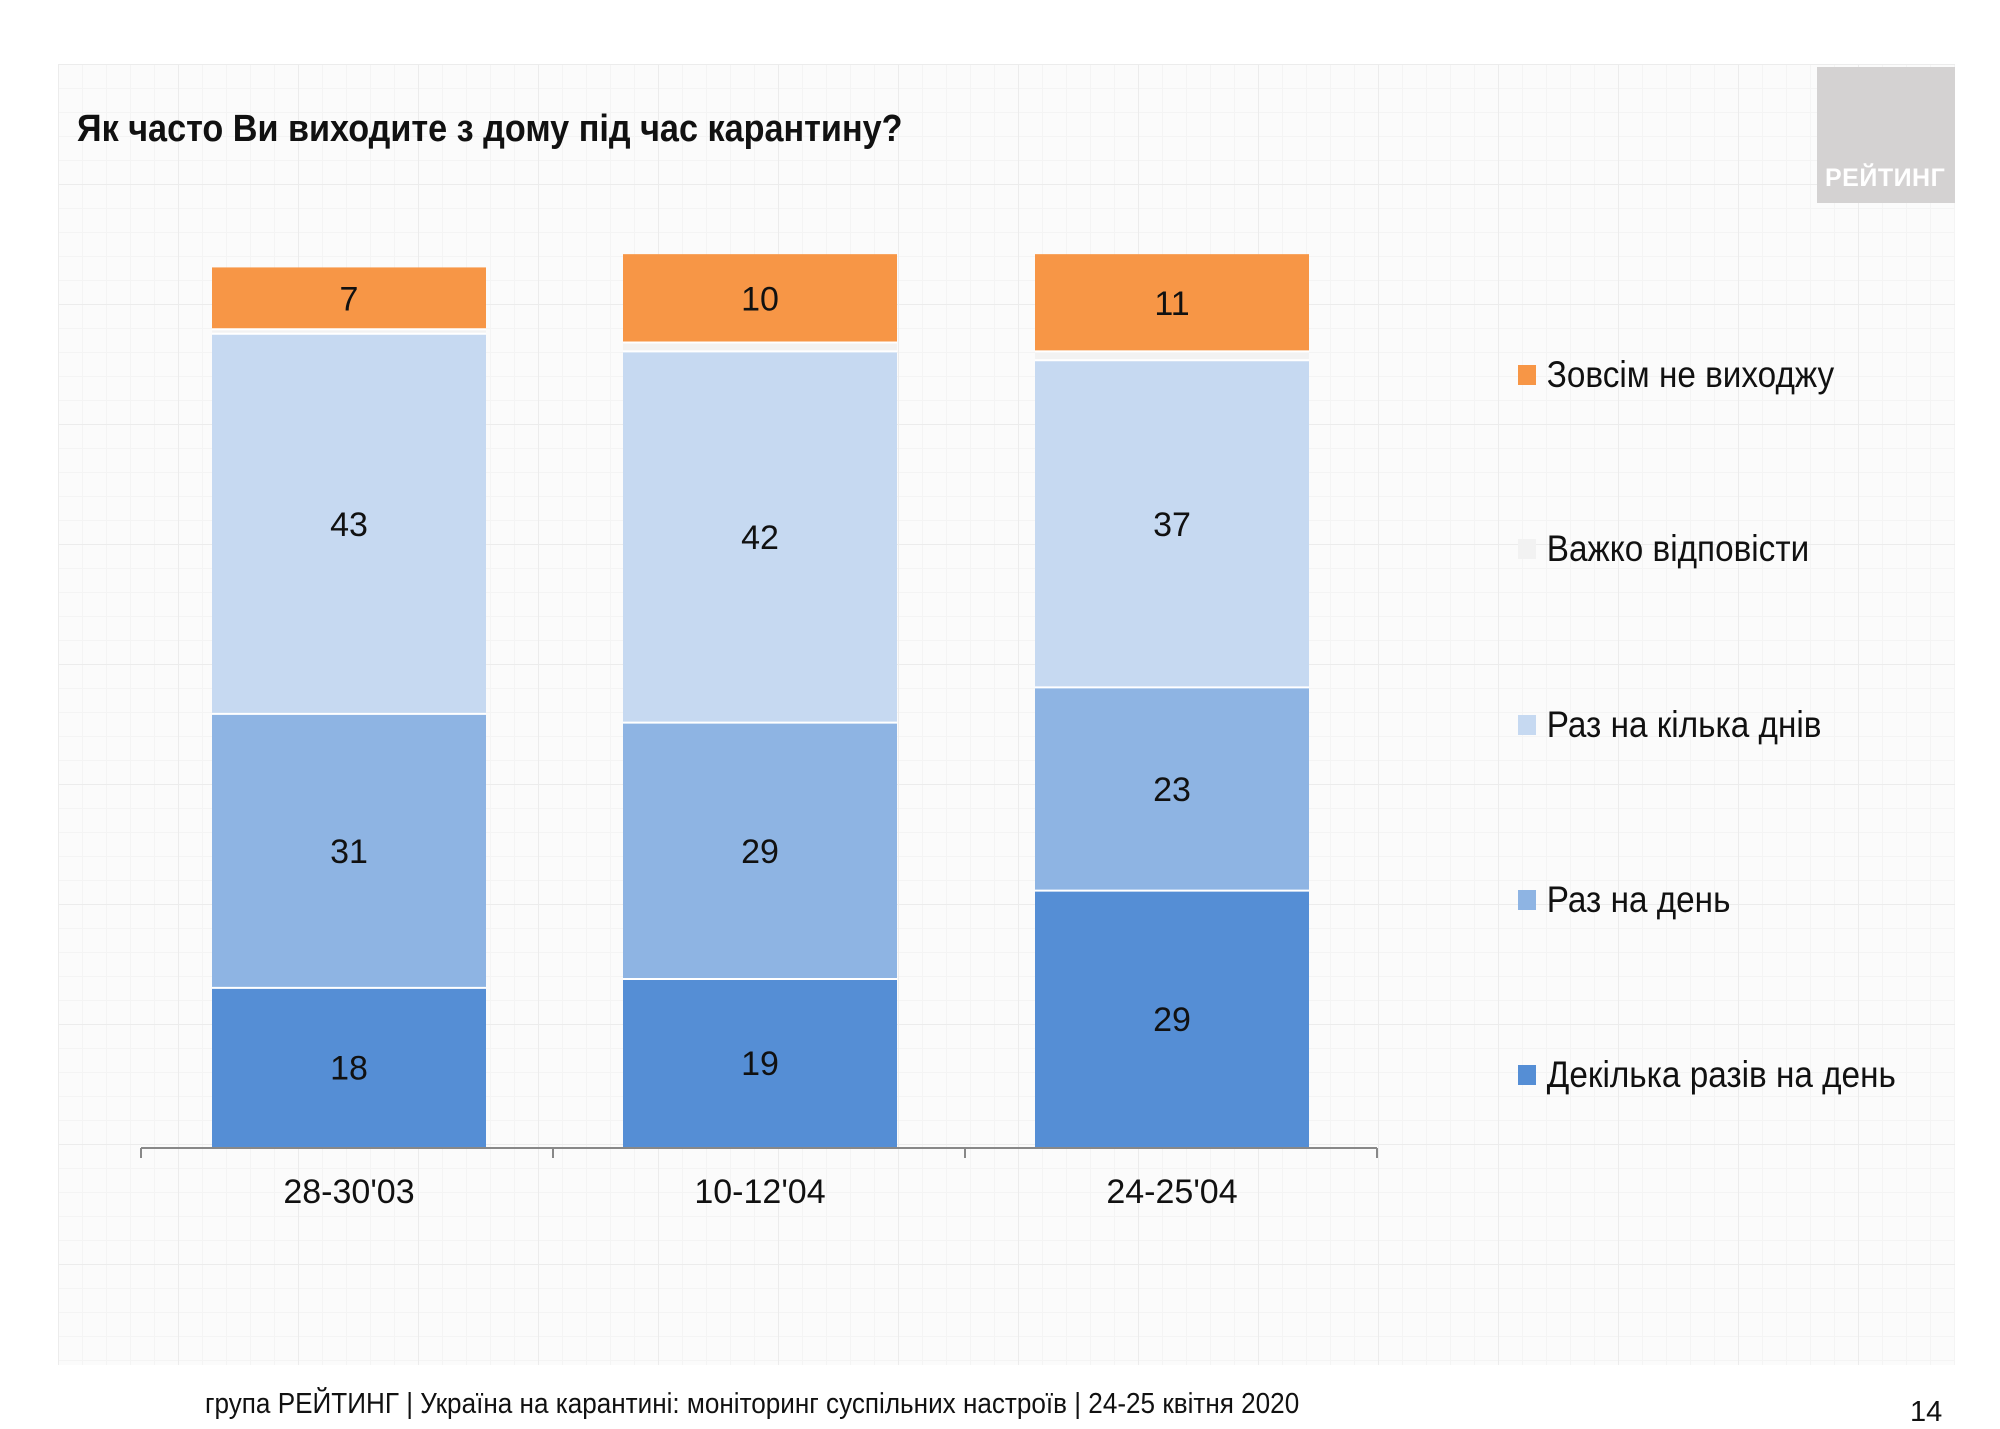 The image size is (2000, 1429). I want to click on legend-label: Раз на кілька днів, so click(1684, 724).